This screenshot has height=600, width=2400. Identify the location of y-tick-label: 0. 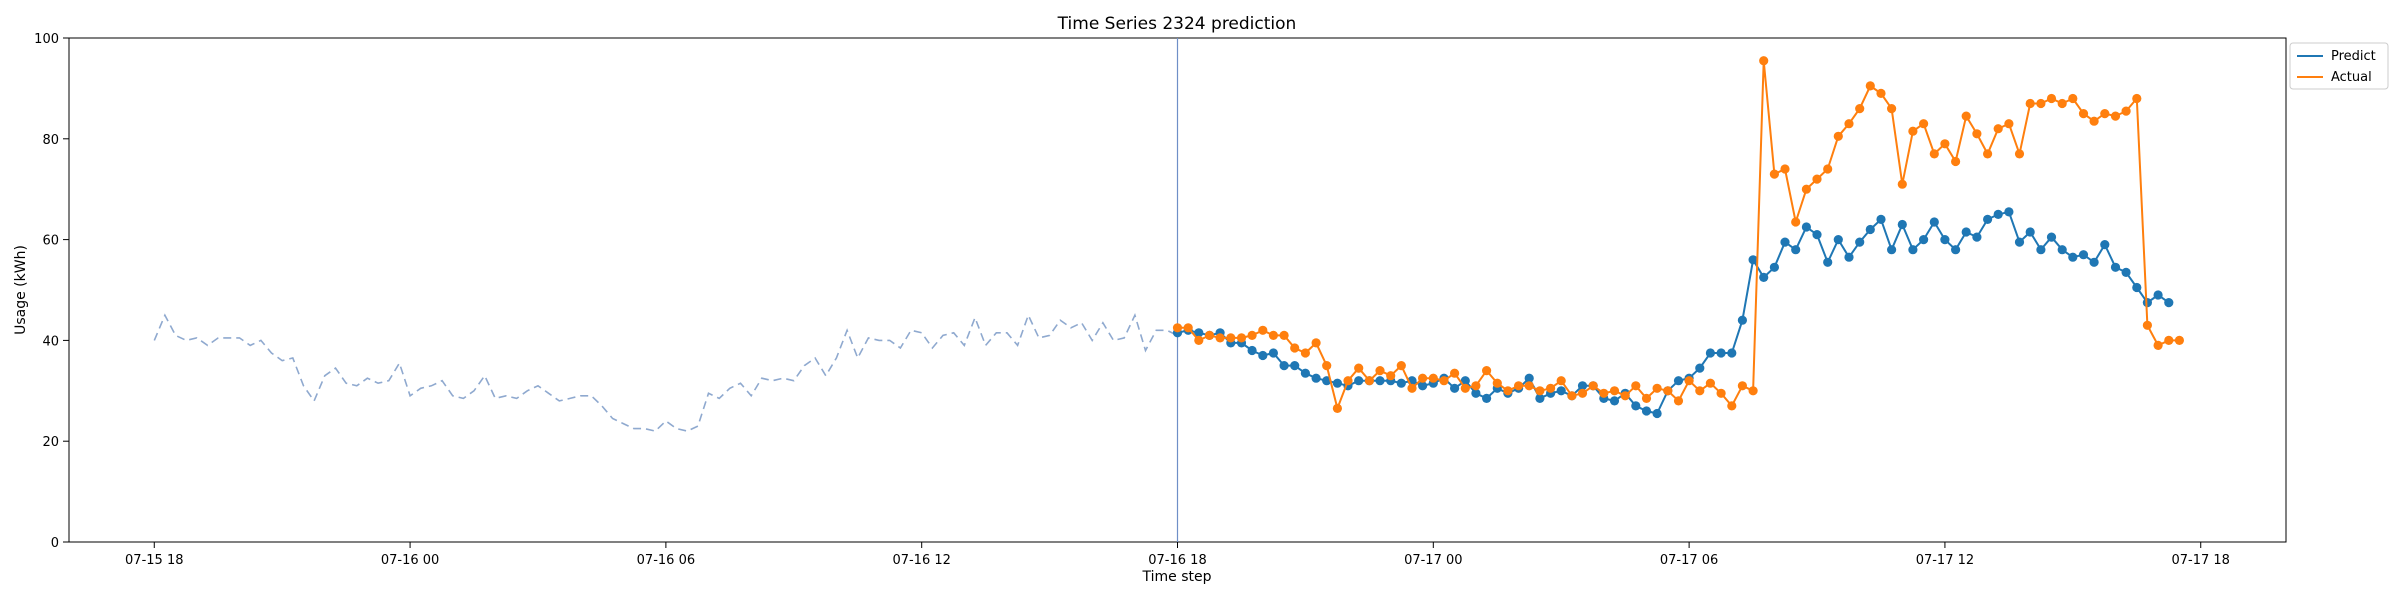
(55, 543).